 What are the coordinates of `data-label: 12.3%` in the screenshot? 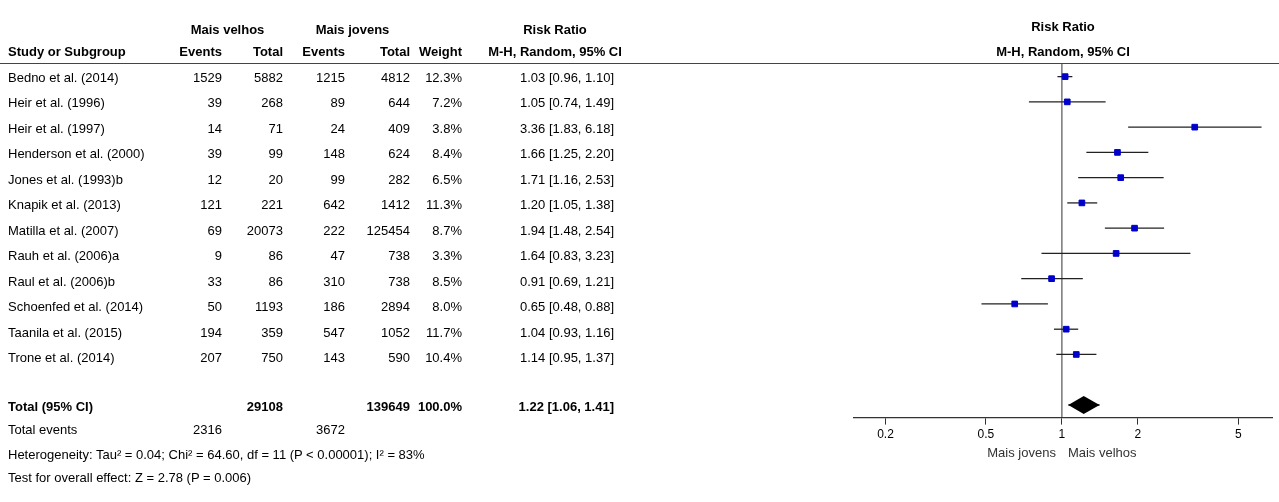 It's located at (443, 78).